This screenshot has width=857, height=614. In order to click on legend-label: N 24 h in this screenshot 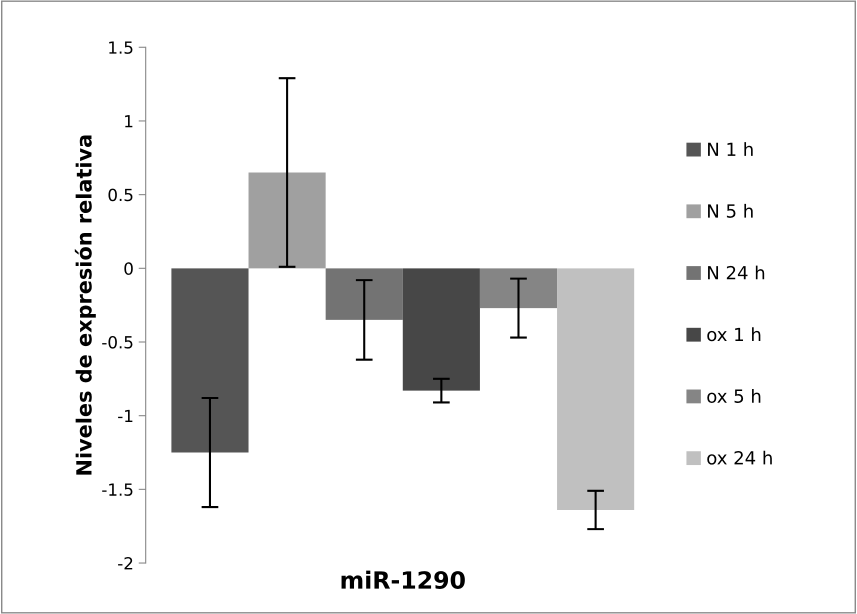, I will do `click(736, 273)`.